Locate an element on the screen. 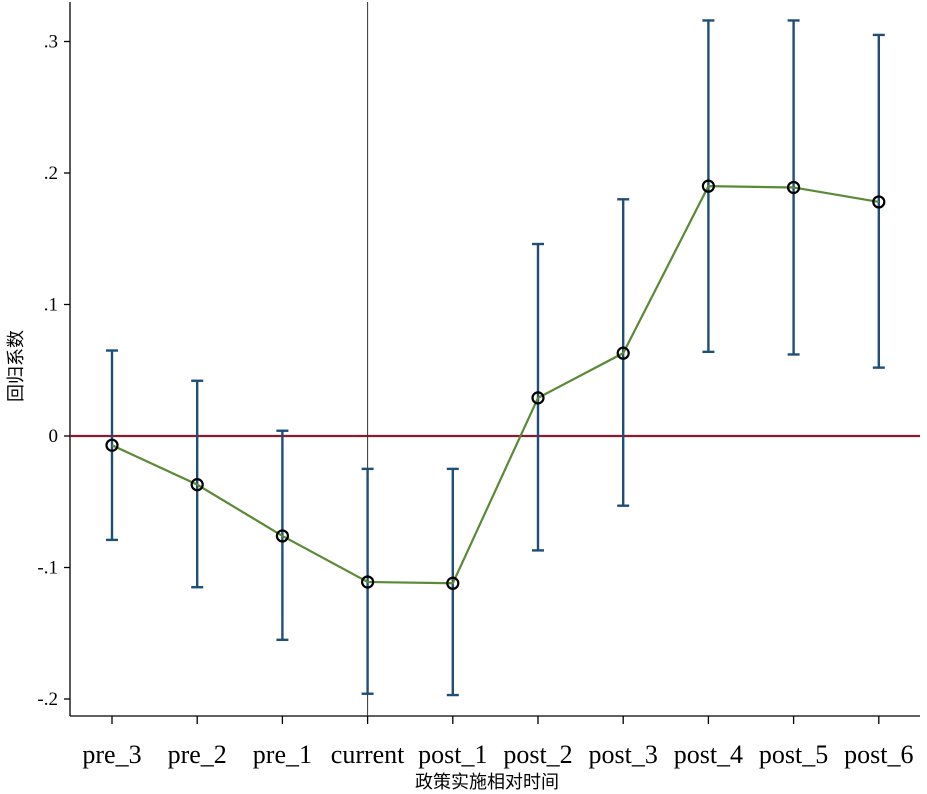  y-axis-title: 回归系数 is located at coordinates (16, 366).